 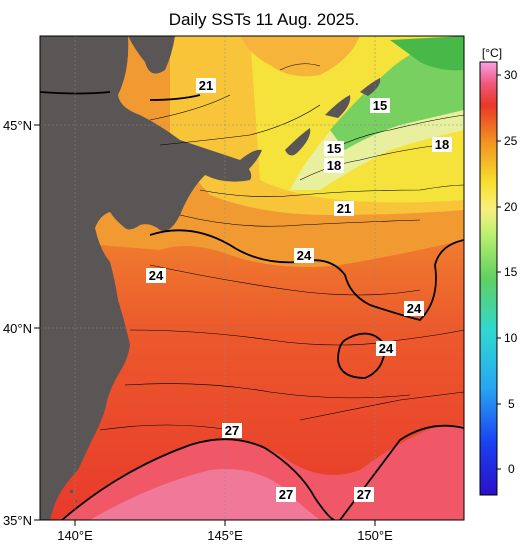 I want to click on sea-okhotsk, so click(x=300, y=56).